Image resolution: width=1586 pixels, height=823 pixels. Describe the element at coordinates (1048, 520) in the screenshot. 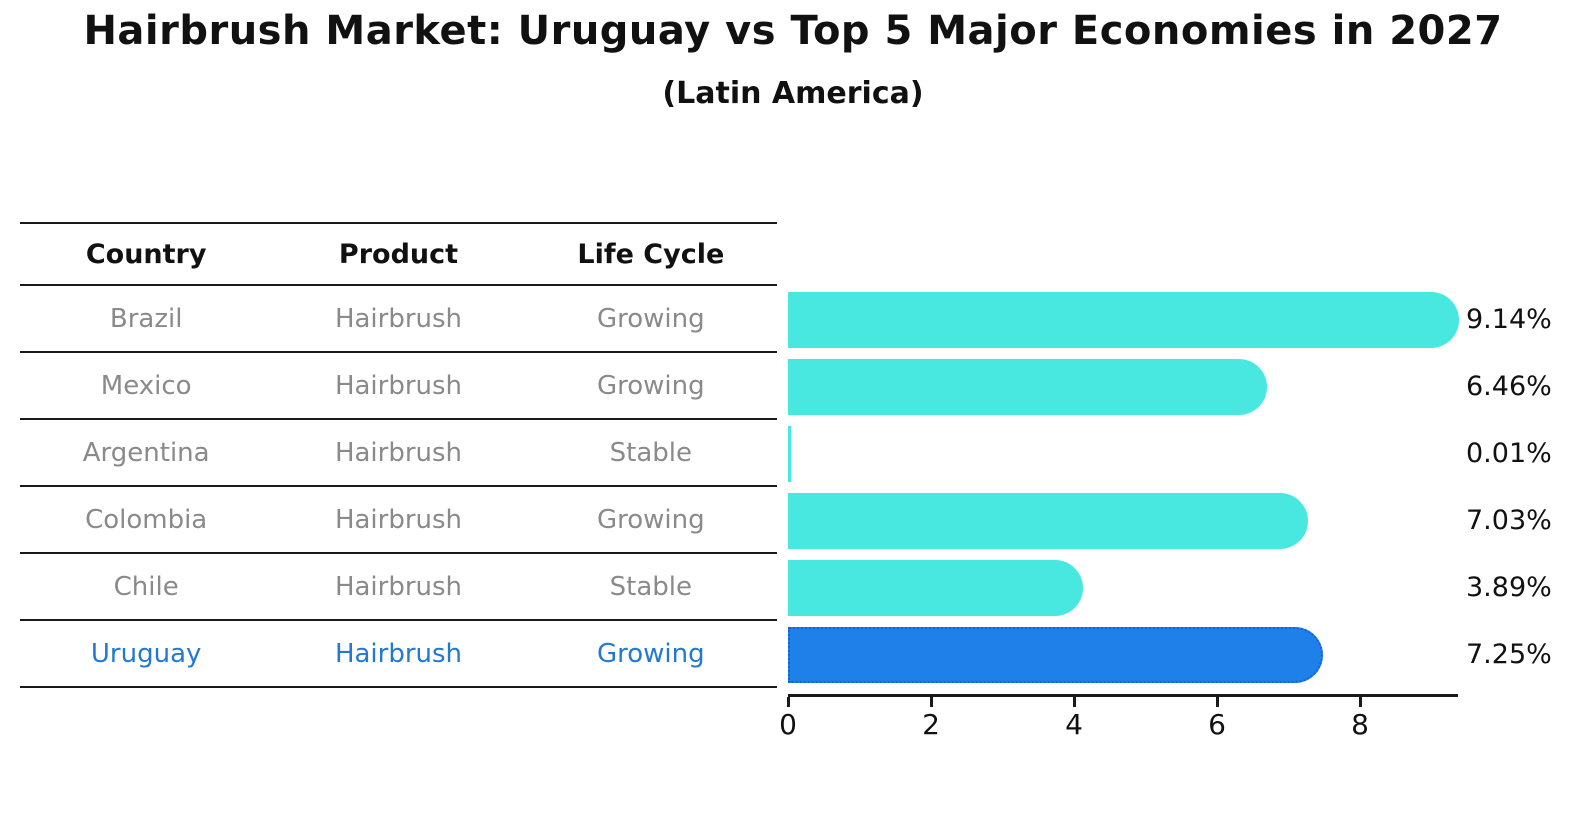

I see `bar-colombia` at that location.